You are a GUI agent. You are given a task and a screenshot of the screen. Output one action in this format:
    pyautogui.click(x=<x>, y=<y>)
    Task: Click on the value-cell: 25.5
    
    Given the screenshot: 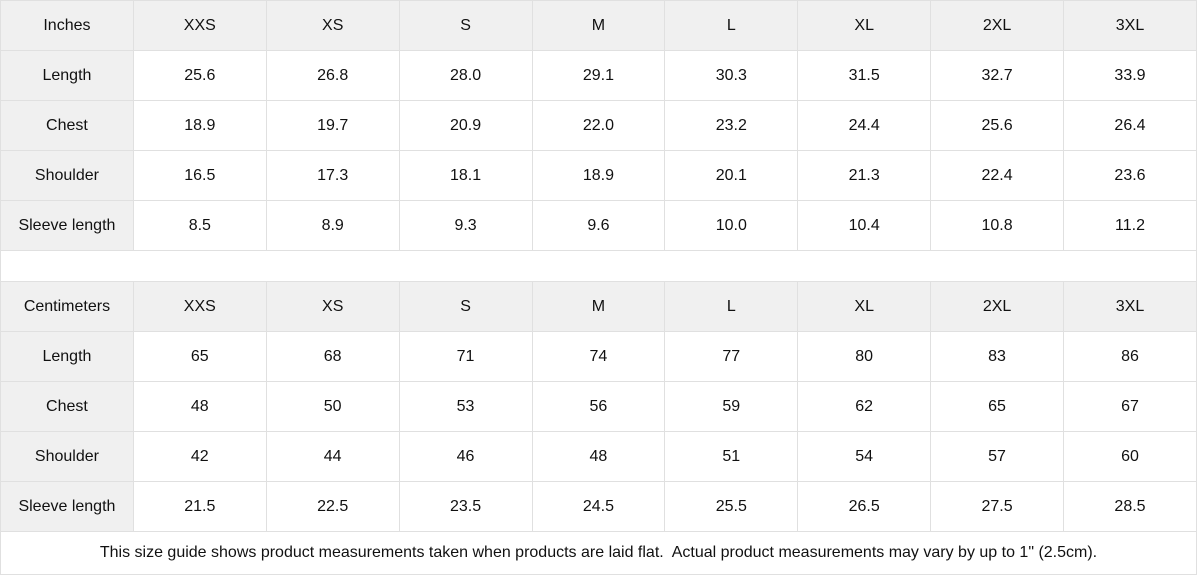 What is the action you would take?
    pyautogui.click(x=731, y=506)
    